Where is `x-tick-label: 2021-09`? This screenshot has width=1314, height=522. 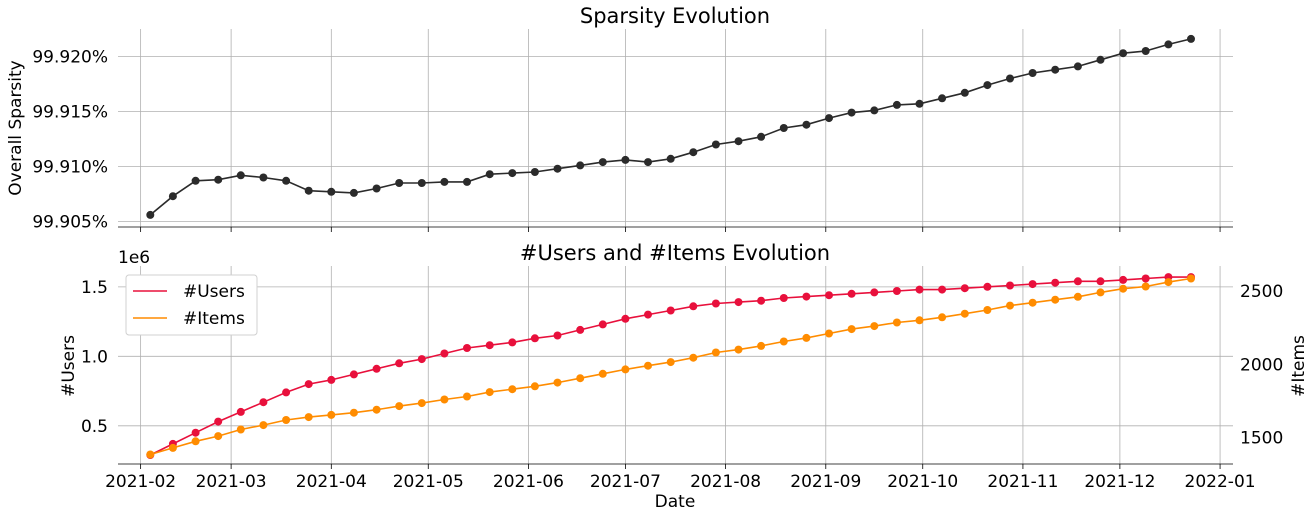
x-tick-label: 2021-09 is located at coordinates (825, 482).